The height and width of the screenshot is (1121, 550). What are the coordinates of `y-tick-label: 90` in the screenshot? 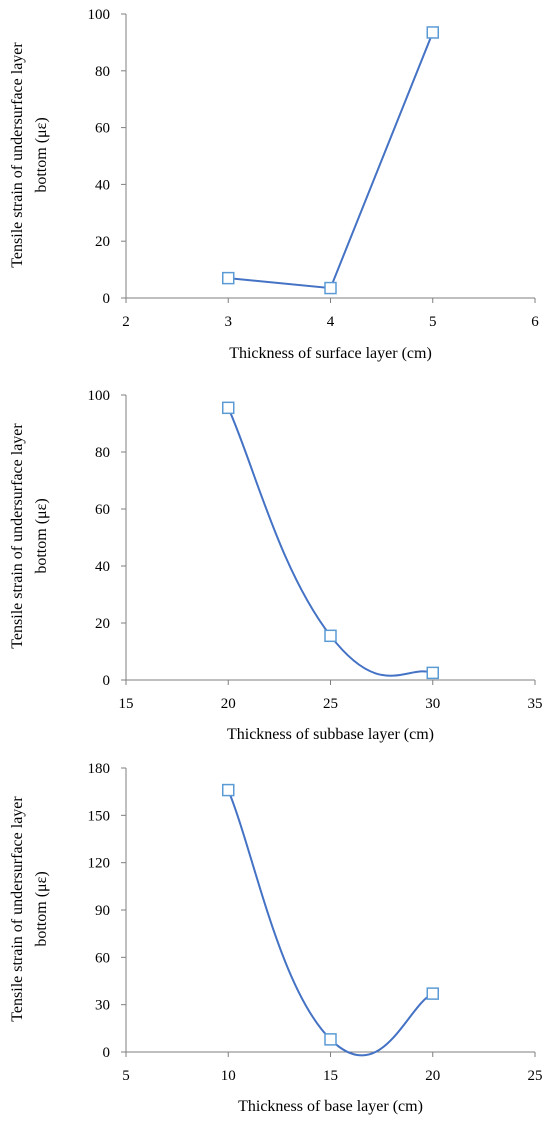 It's located at (102, 911).